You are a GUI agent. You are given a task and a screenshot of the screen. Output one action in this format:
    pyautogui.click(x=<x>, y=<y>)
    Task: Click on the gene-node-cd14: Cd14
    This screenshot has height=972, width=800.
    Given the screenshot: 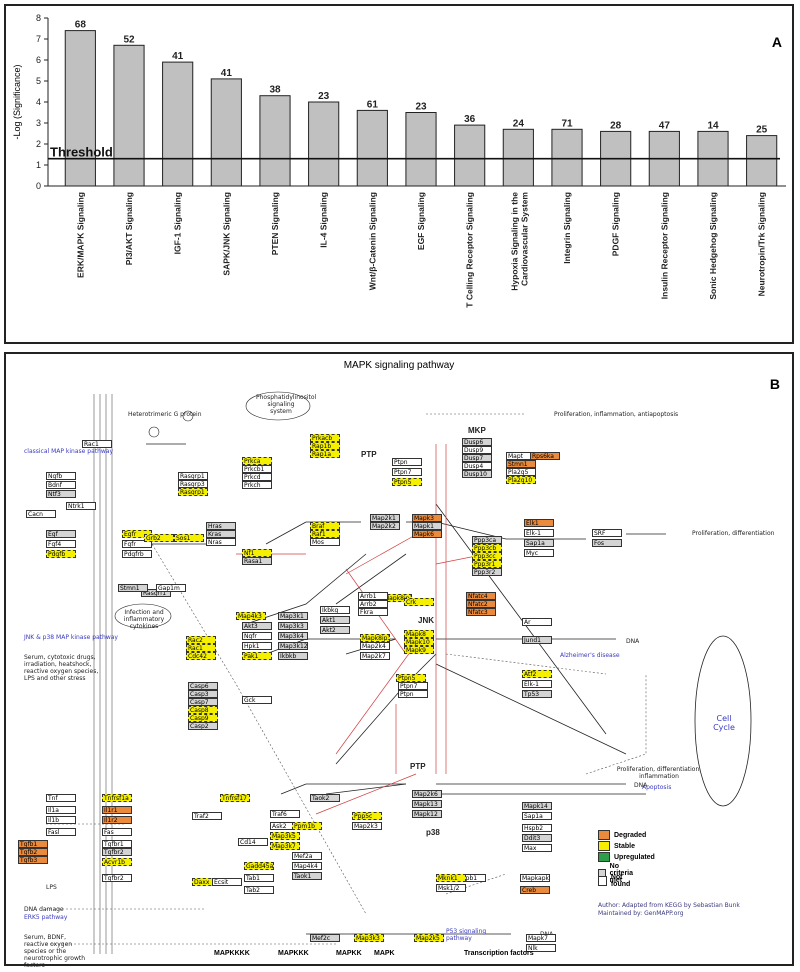 What is the action you would take?
    pyautogui.click(x=253, y=842)
    